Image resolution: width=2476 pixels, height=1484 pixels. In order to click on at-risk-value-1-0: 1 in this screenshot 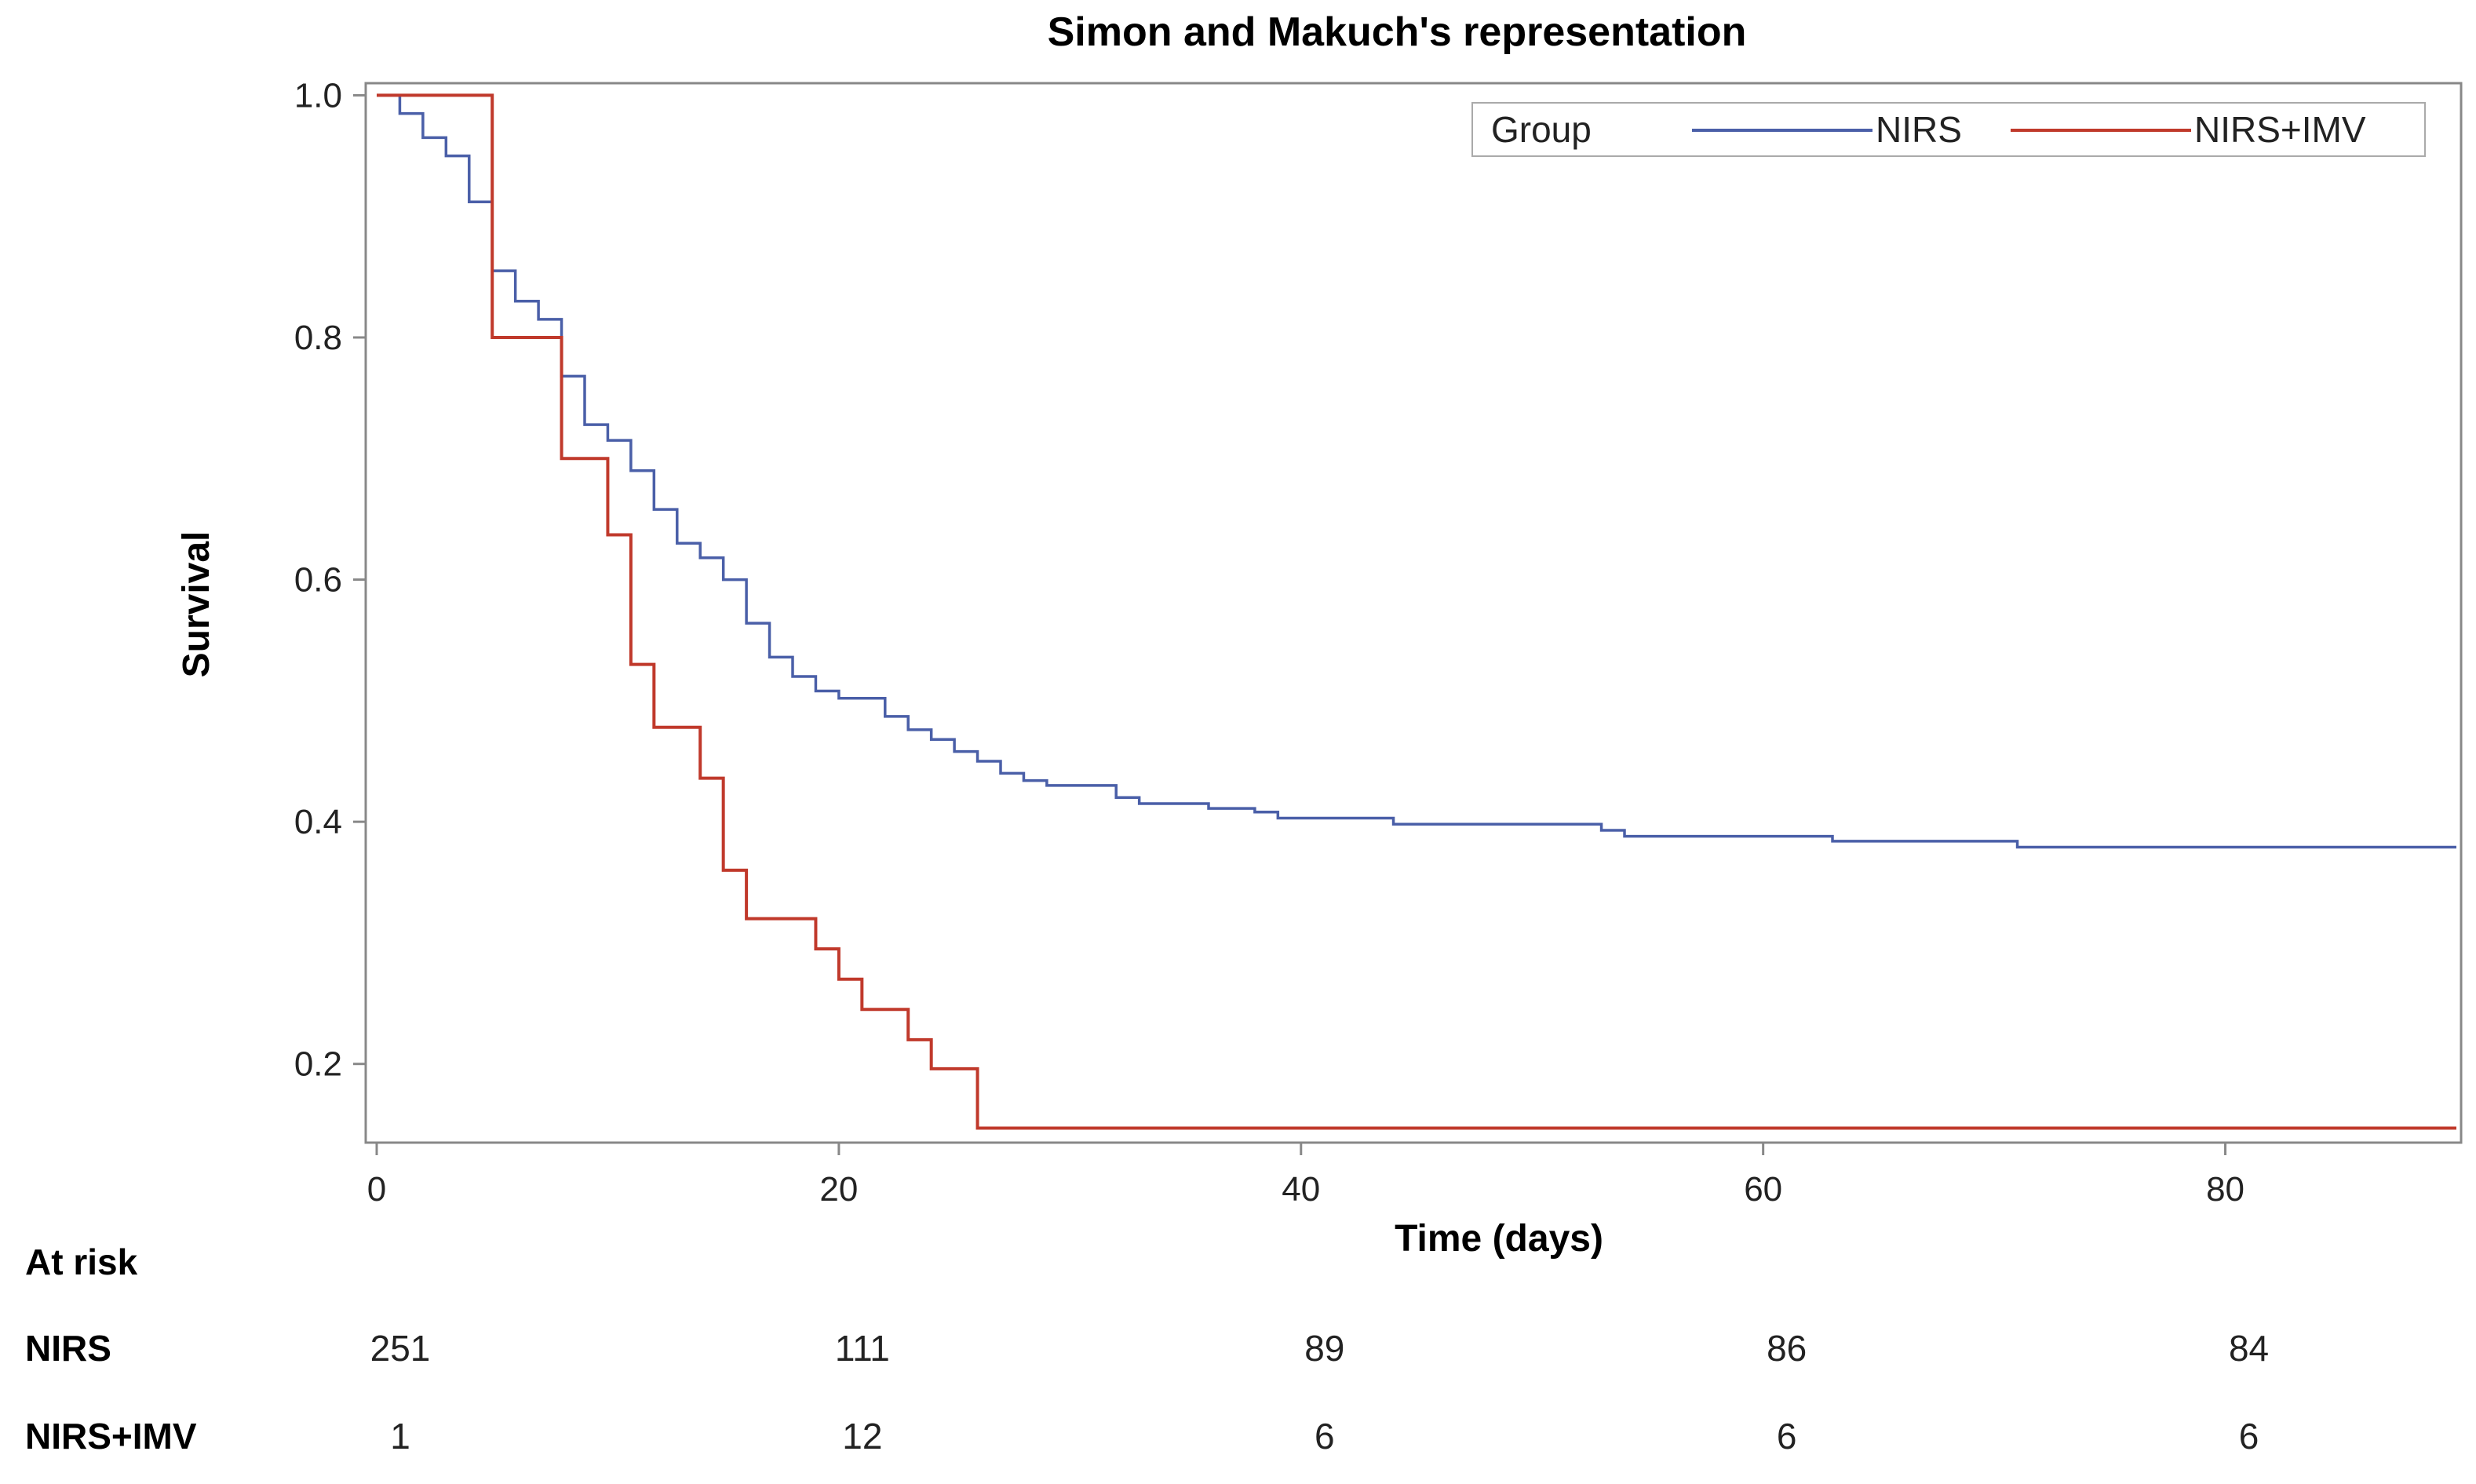, I will do `click(400, 1436)`.